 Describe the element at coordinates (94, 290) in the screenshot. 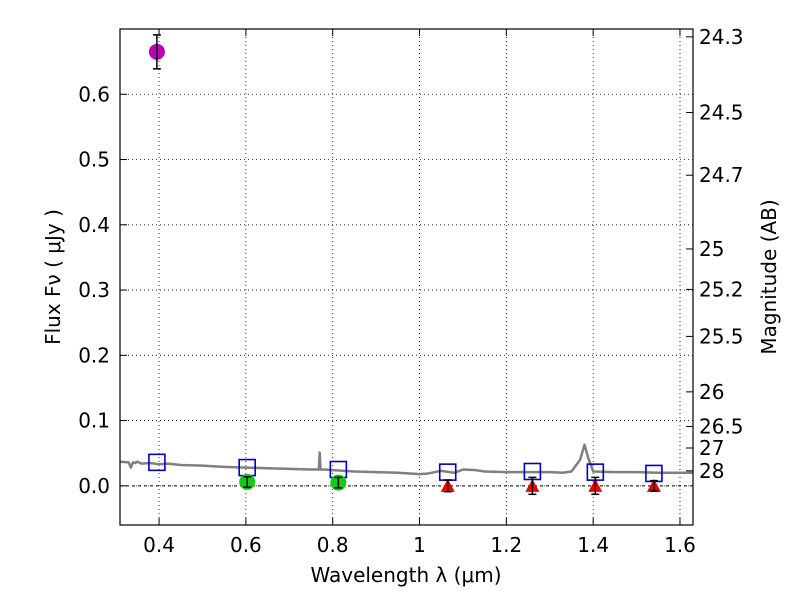

I see `y-tick-label-3: 0.3` at that location.